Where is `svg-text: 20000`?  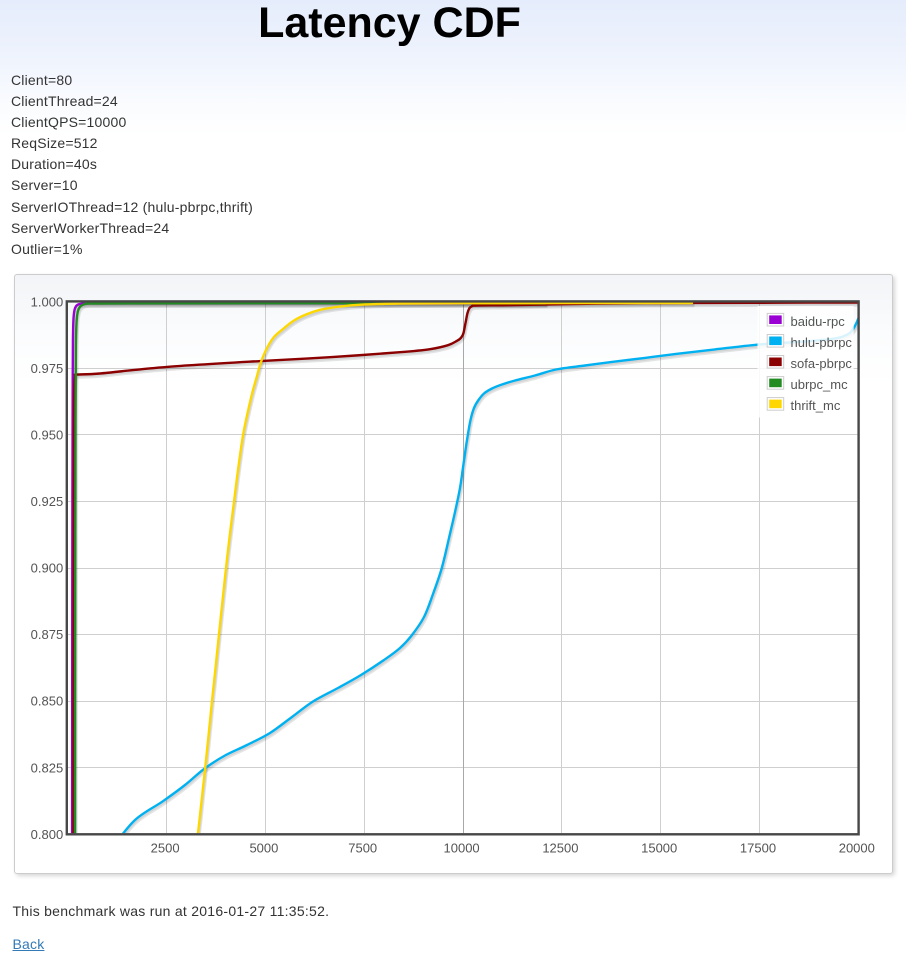 svg-text: 20000 is located at coordinates (857, 847).